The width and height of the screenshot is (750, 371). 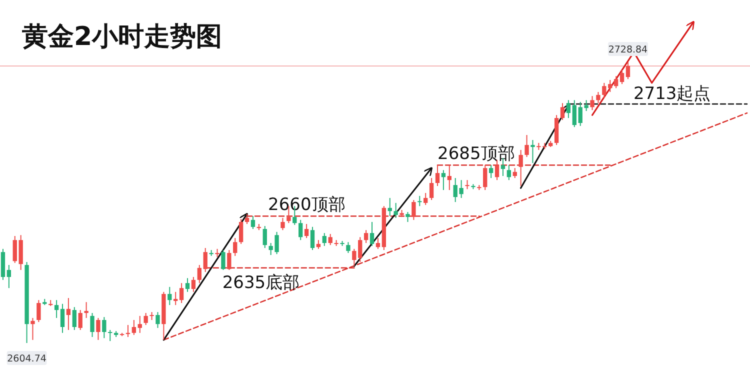 I want to click on series-label: 2713起点, so click(x=672, y=94).